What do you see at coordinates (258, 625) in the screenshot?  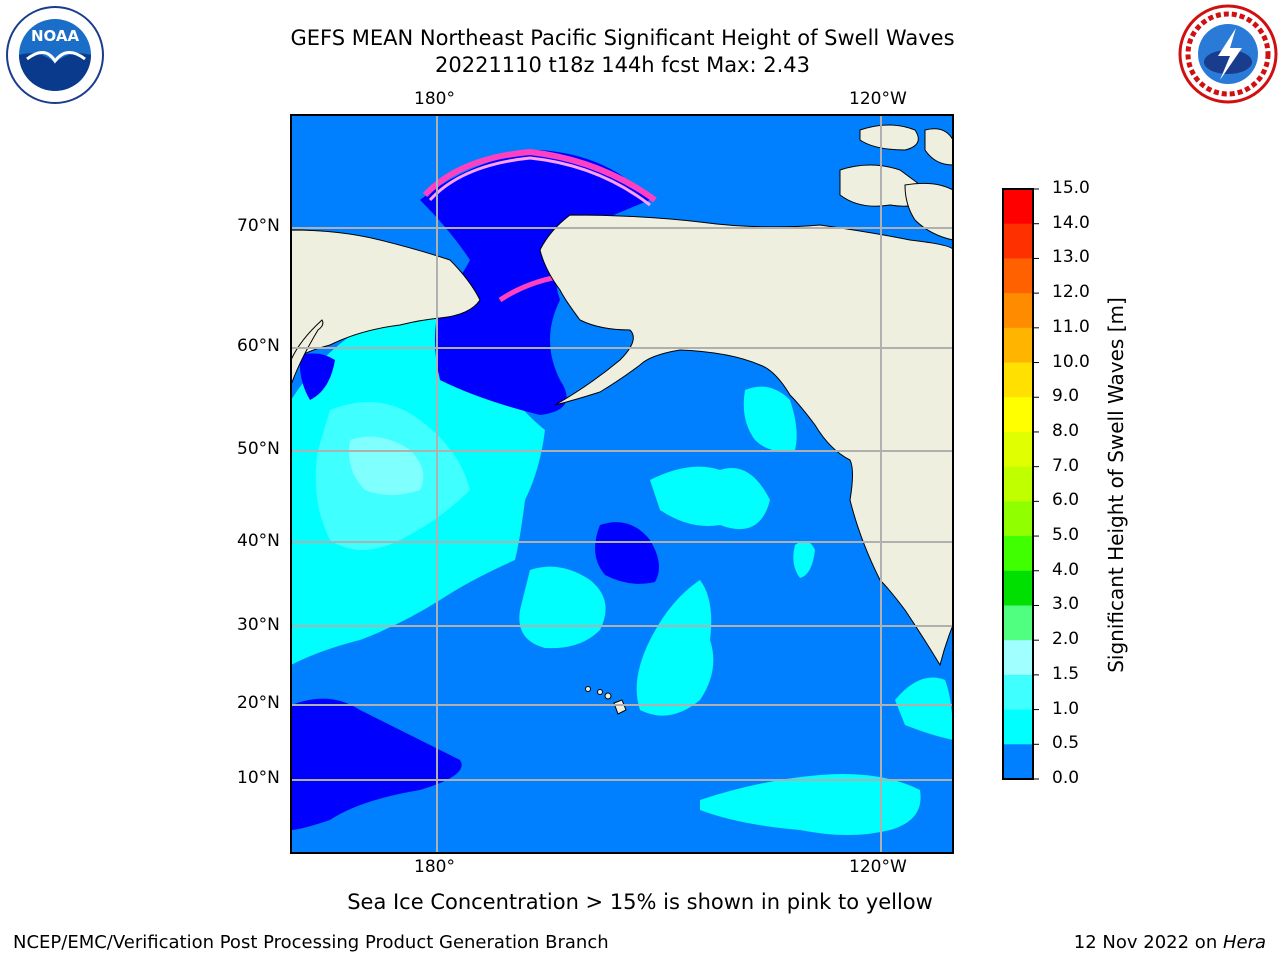 I see `lat-label-30n: 30°N` at bounding box center [258, 625].